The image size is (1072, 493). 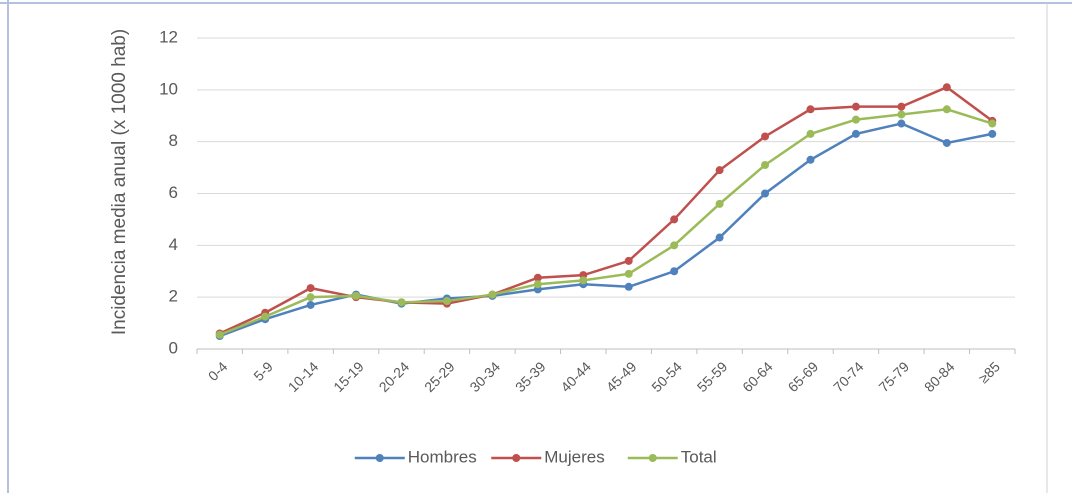 What do you see at coordinates (263, 371) in the screenshot?
I see `x-tick-label: 5-9` at bounding box center [263, 371].